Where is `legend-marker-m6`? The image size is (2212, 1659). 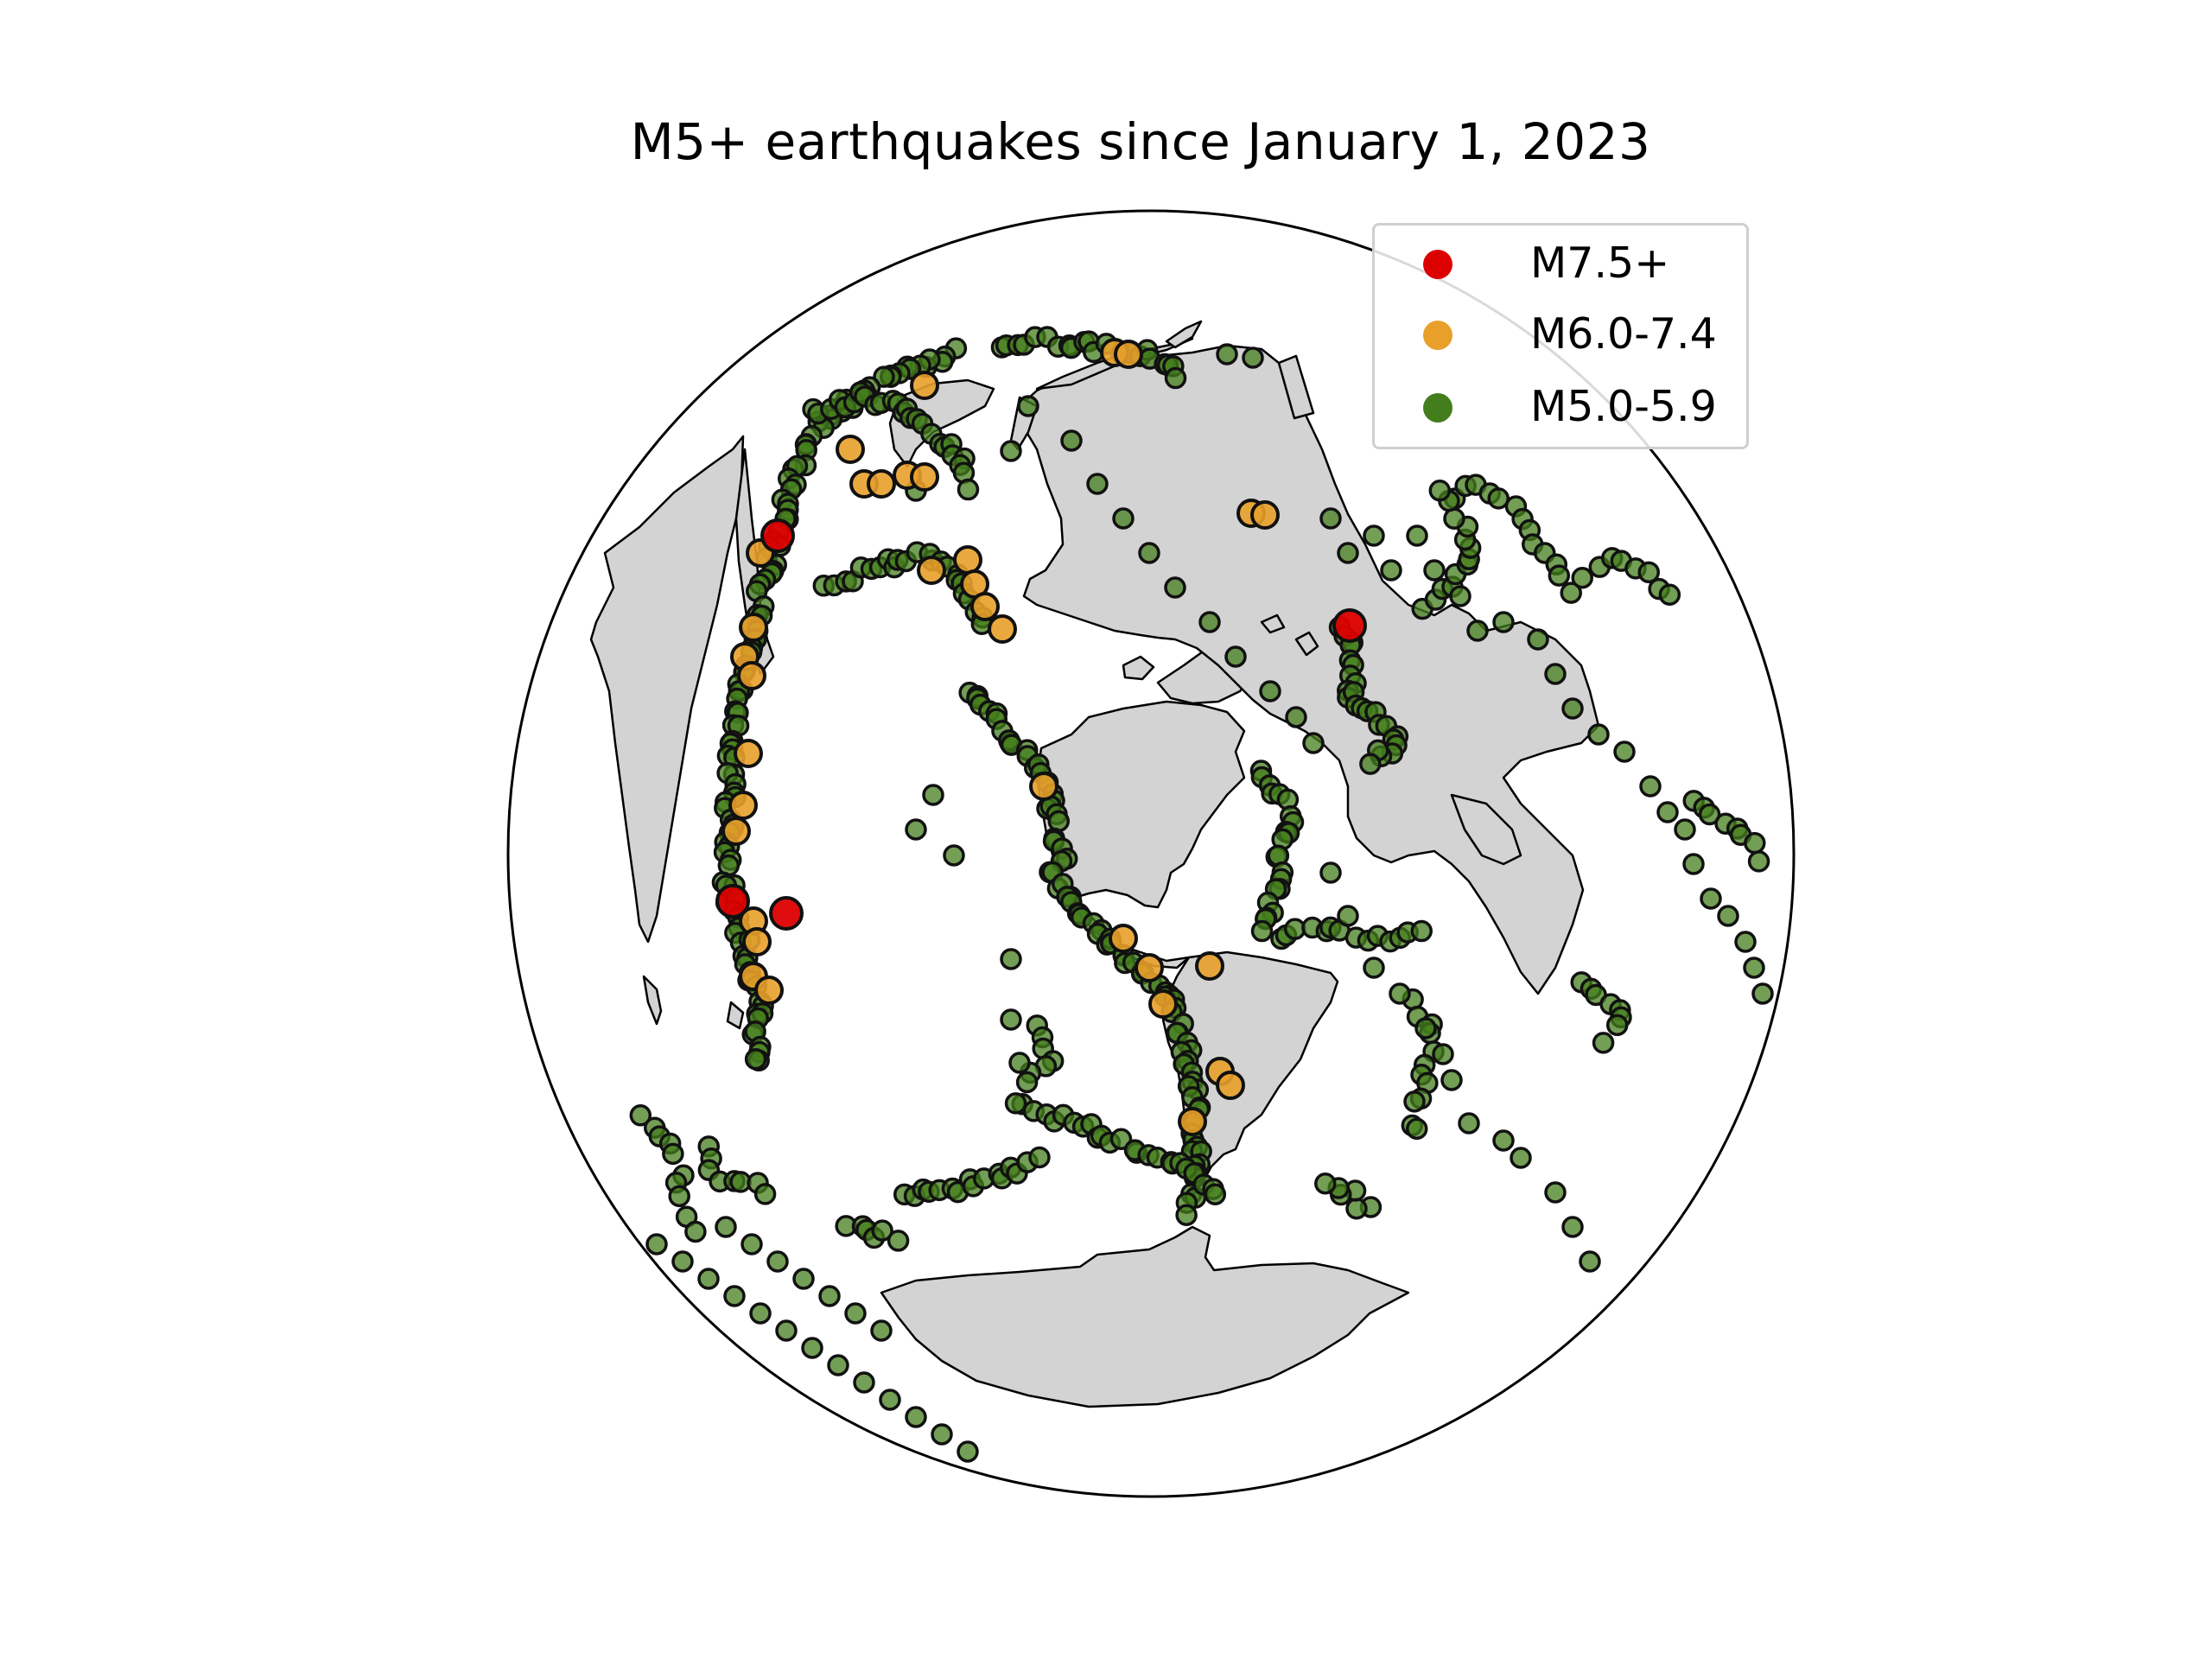 legend-marker-m6 is located at coordinates (1437, 335).